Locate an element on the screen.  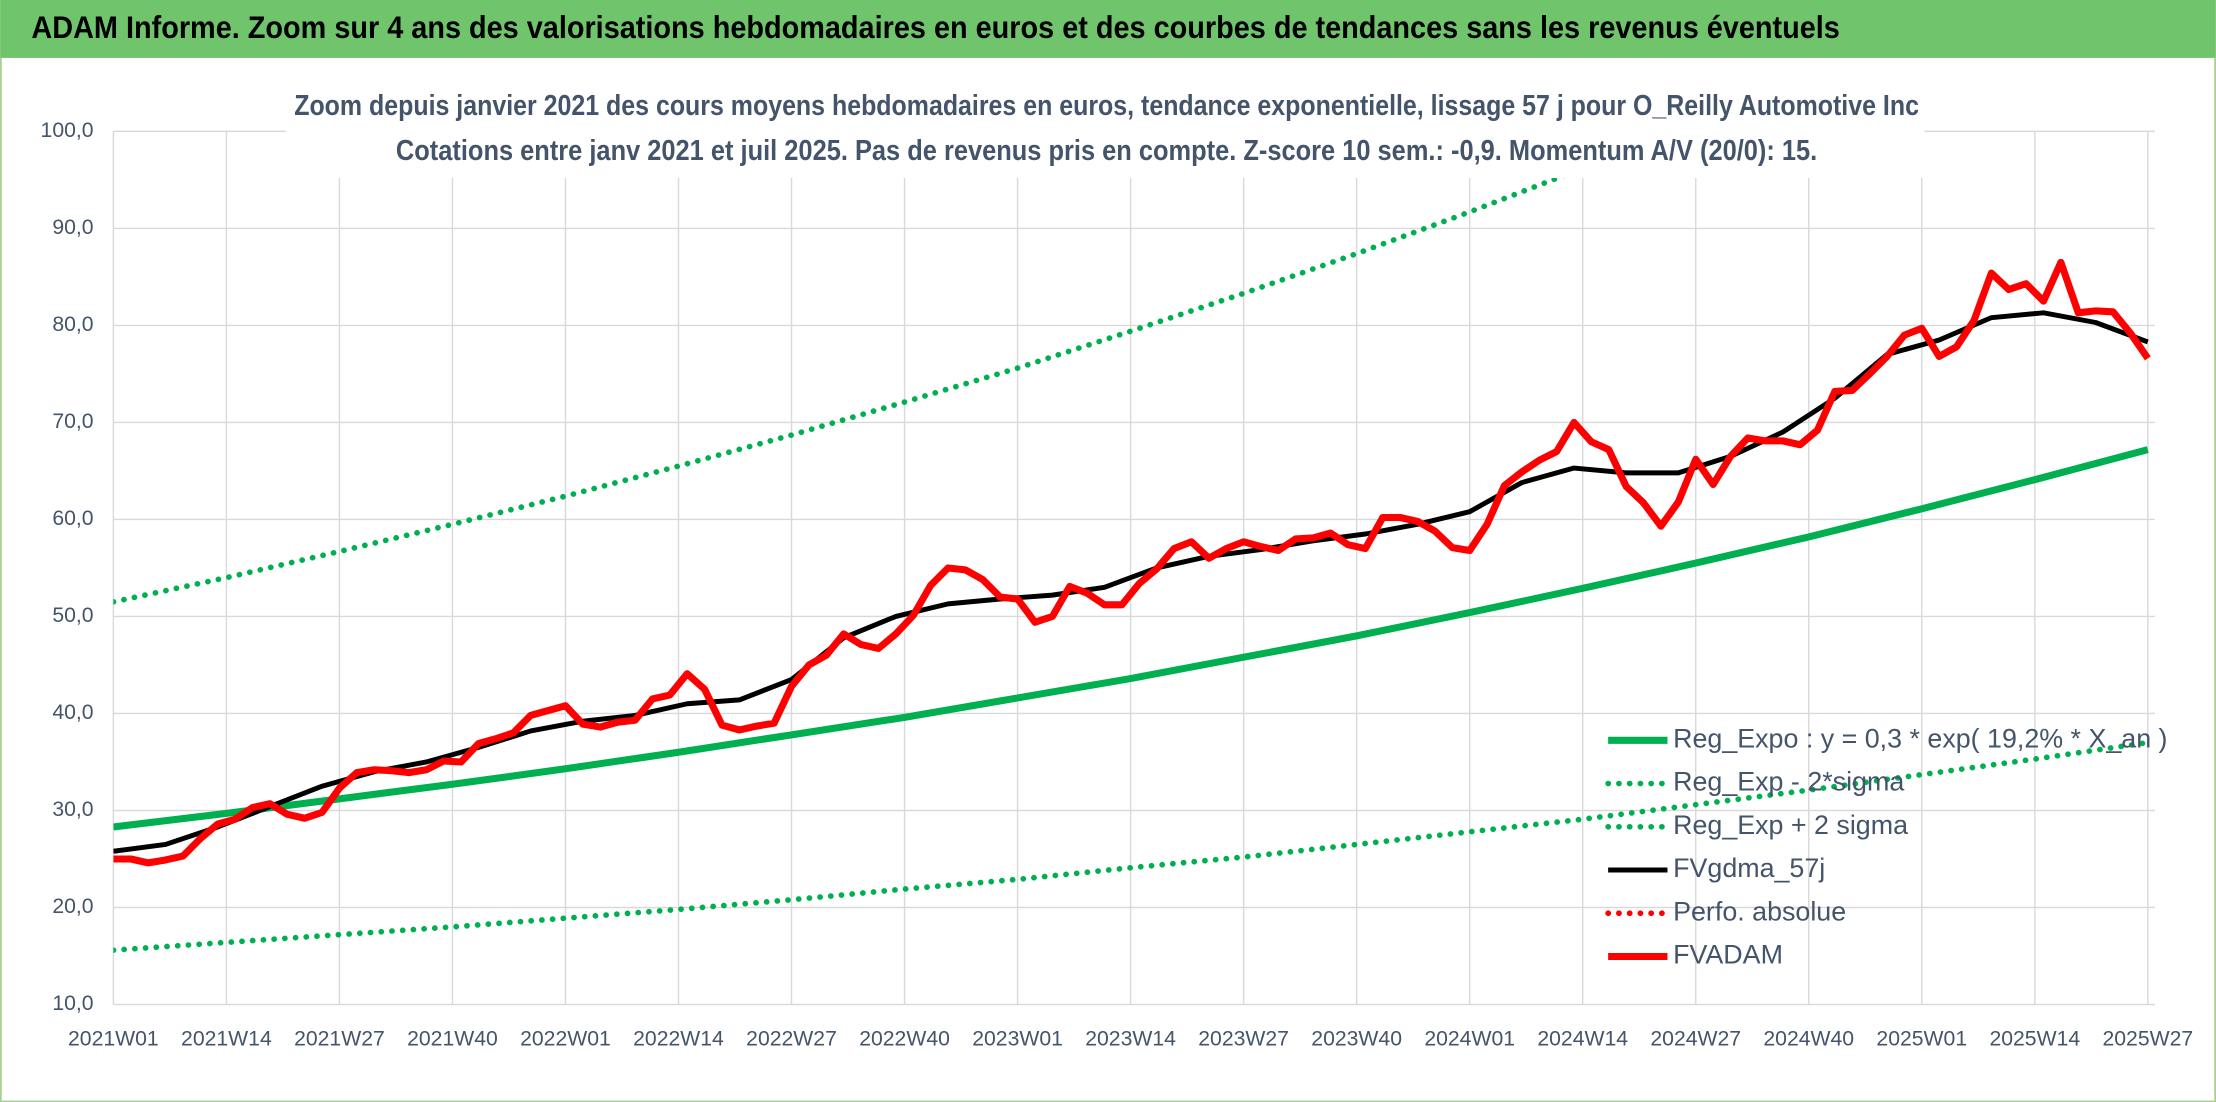
x-tick-label: 2021W14 is located at coordinates (226, 1038).